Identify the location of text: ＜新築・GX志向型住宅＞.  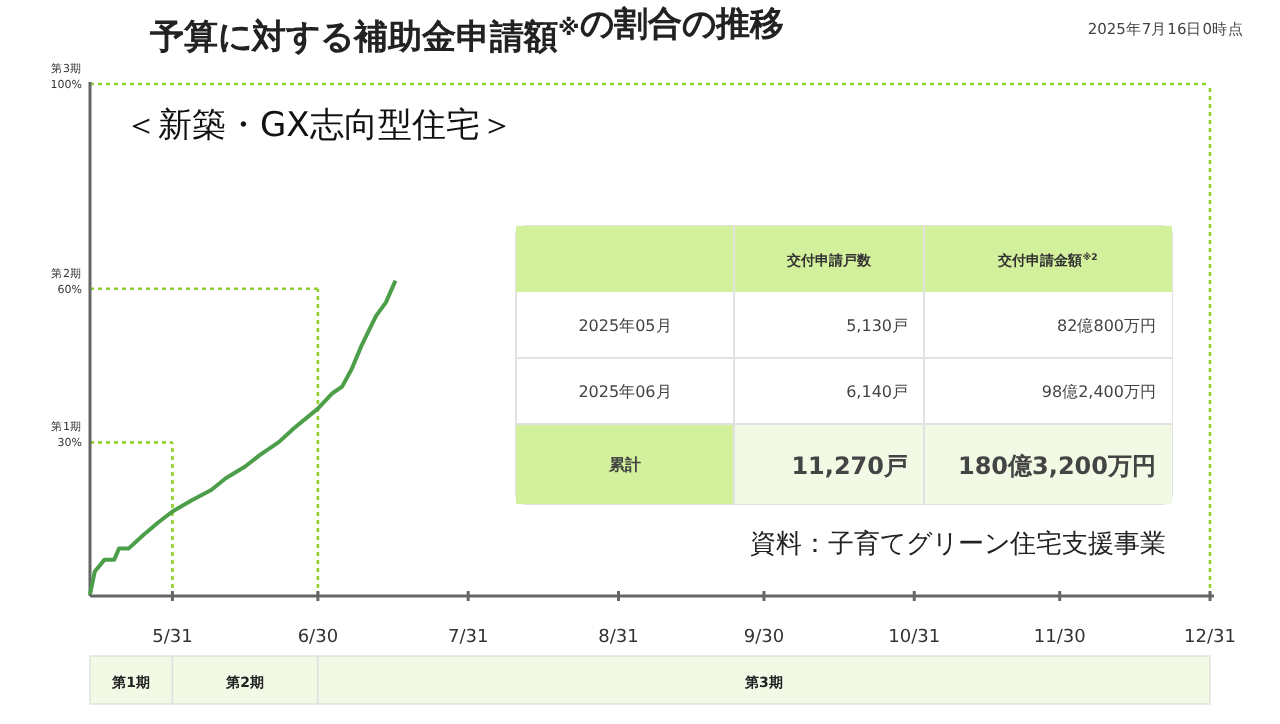
(319, 126).